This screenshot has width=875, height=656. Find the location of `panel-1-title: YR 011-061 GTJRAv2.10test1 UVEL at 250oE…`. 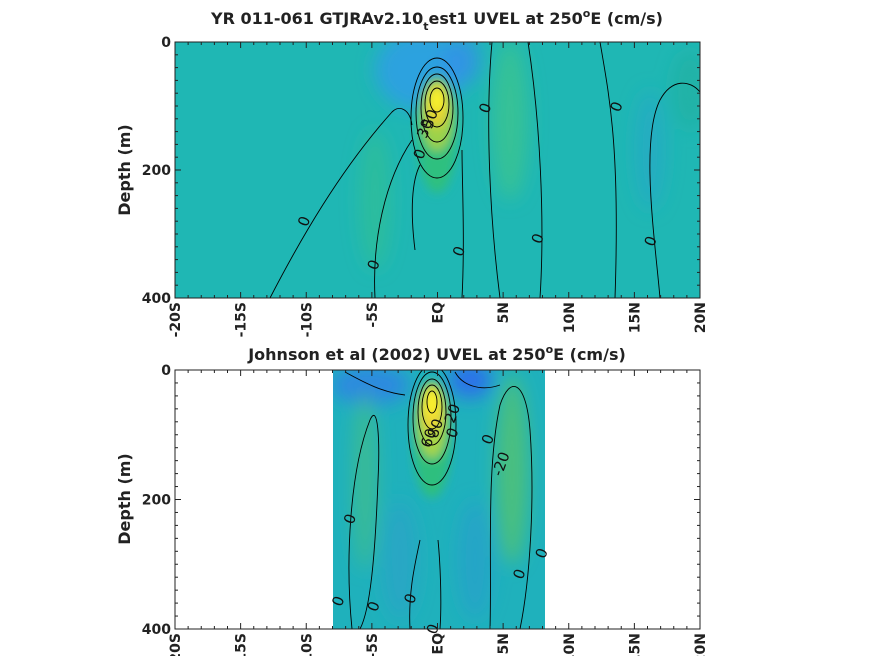

panel-1-title: YR 011-061 GTJRAv2.10test1 UVEL at 250oE… is located at coordinates (436, 20).